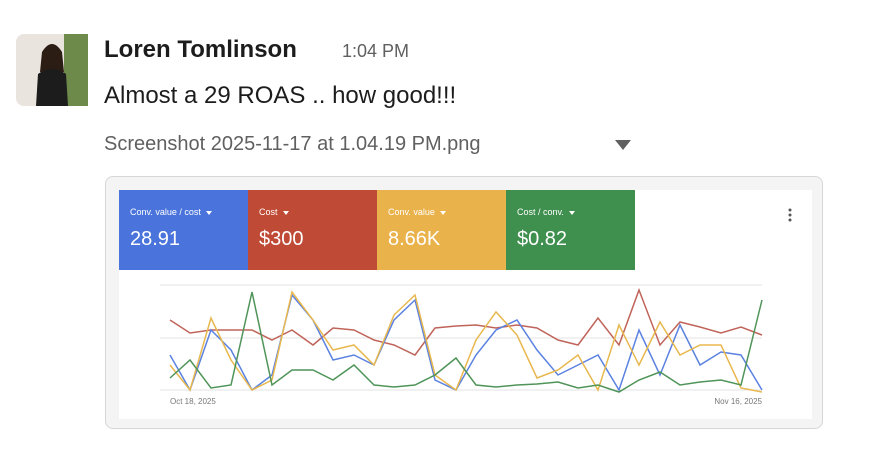 The width and height of the screenshot is (882, 474). Describe the element at coordinates (155, 239) in the screenshot. I see `metric-value: 28.91` at that location.